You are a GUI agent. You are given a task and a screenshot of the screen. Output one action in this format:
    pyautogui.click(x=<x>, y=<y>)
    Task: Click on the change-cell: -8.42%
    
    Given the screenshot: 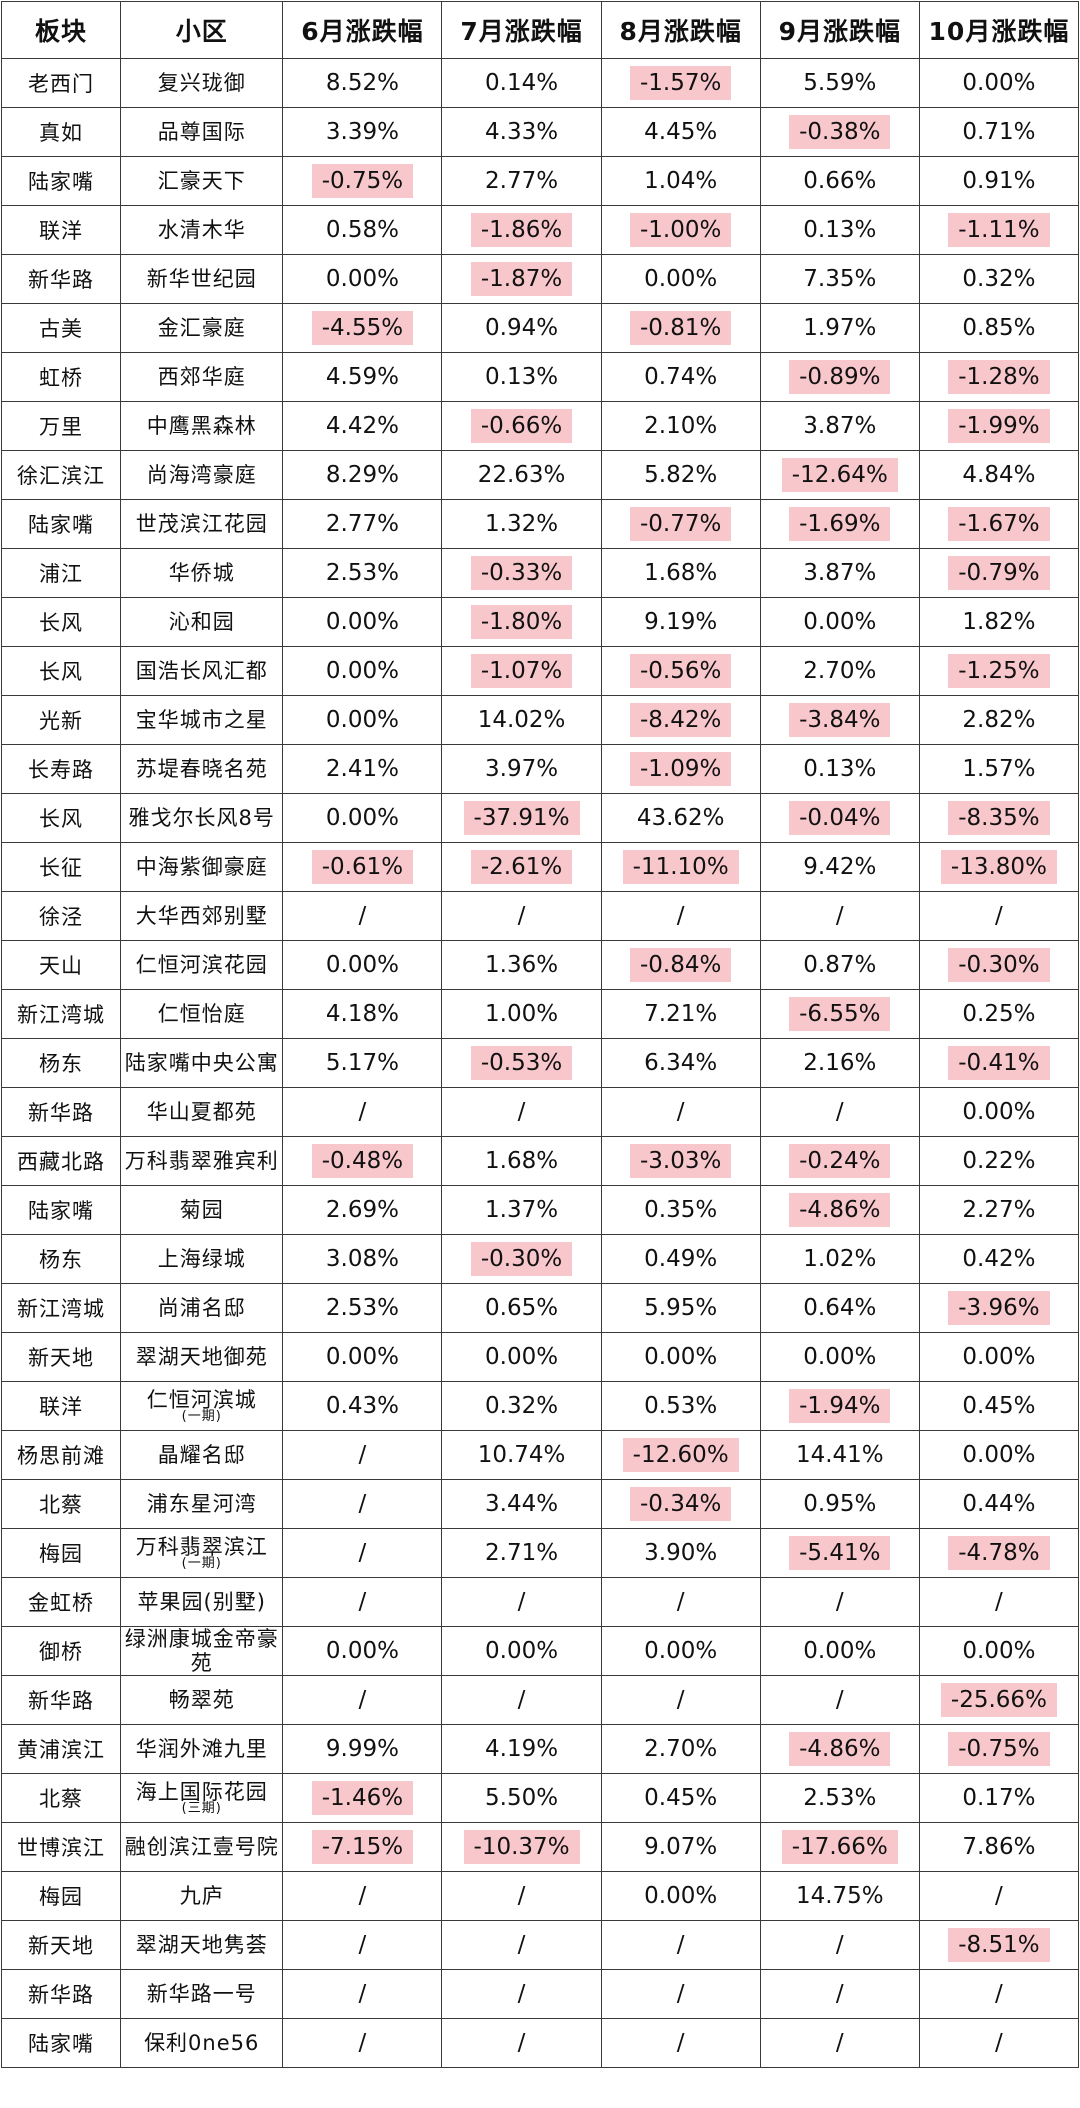 What is the action you would take?
    pyautogui.click(x=680, y=720)
    